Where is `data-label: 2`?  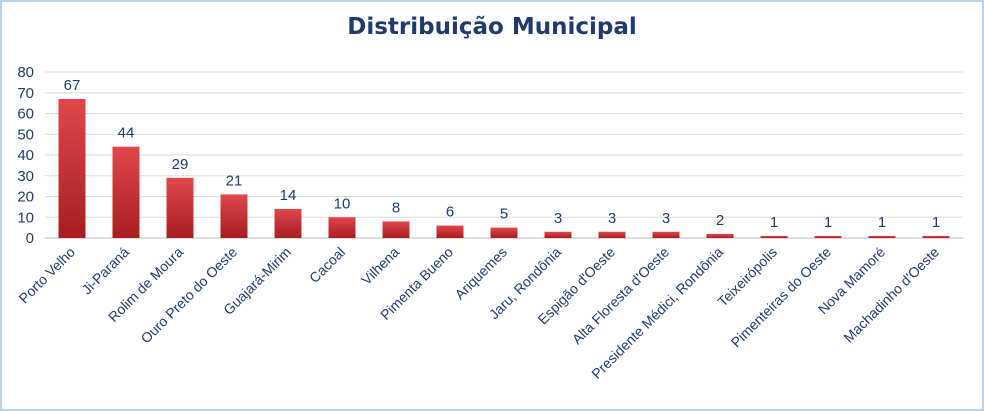 data-label: 2 is located at coordinates (720, 220).